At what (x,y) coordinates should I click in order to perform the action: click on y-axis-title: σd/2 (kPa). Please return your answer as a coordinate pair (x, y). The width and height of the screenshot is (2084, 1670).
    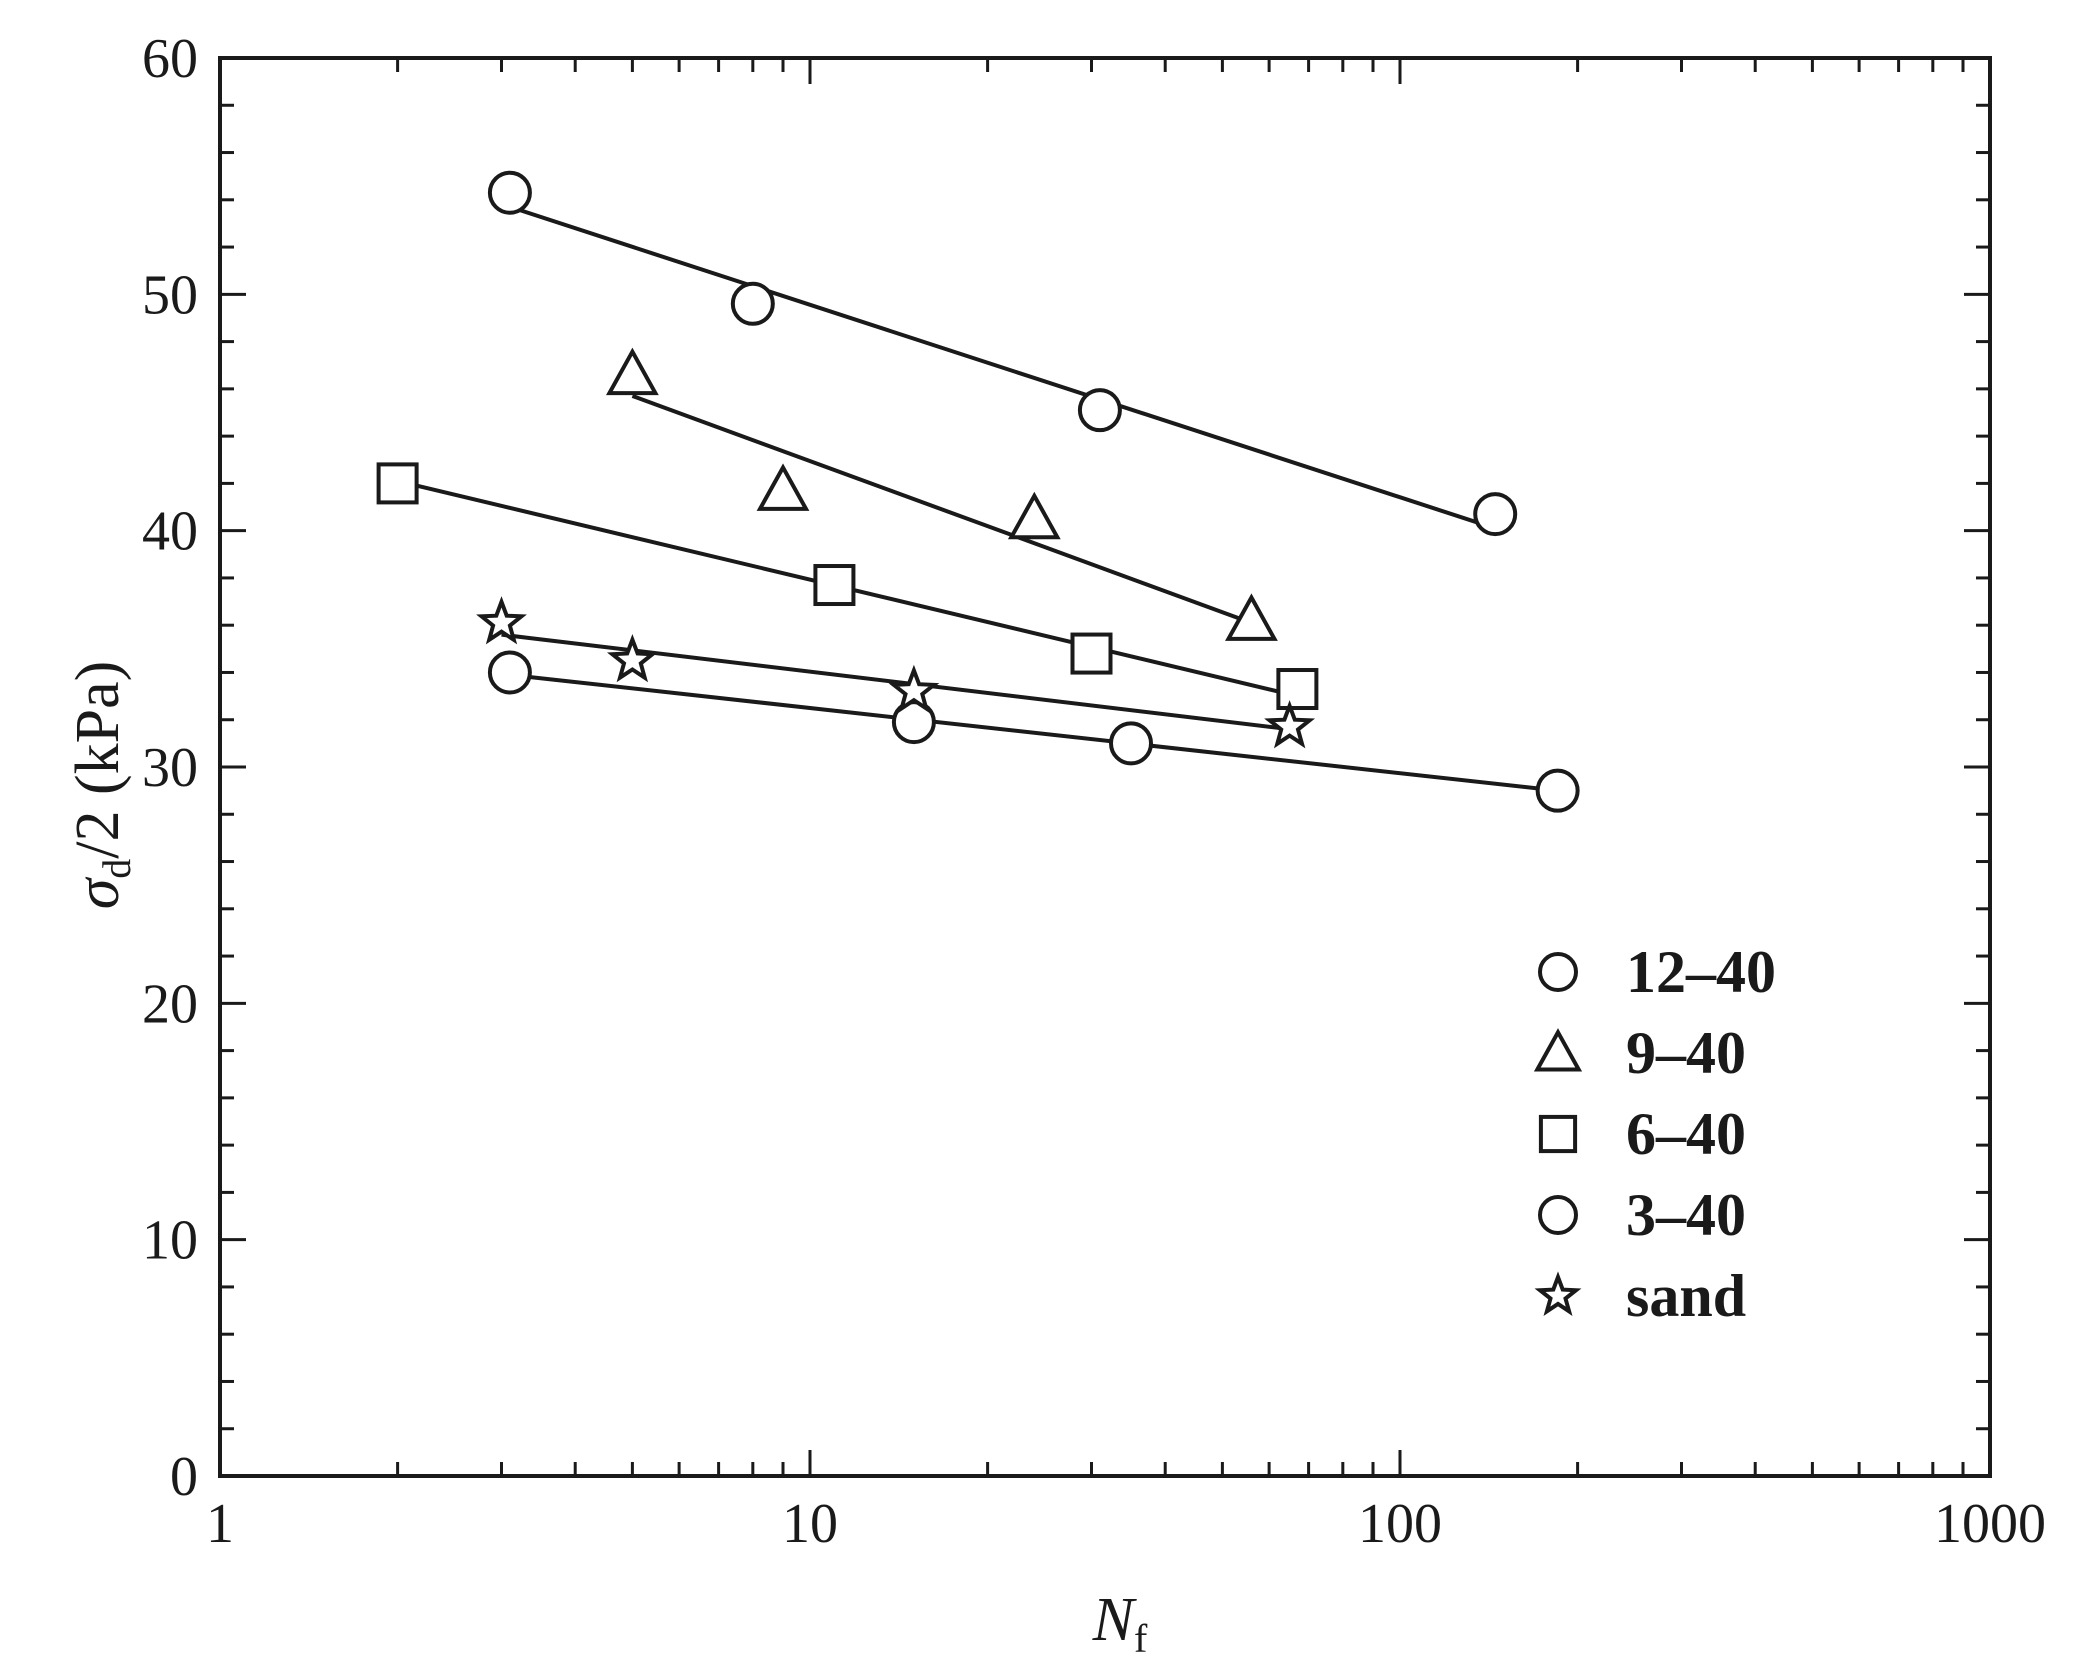
    Looking at the image, I should click on (101, 785).